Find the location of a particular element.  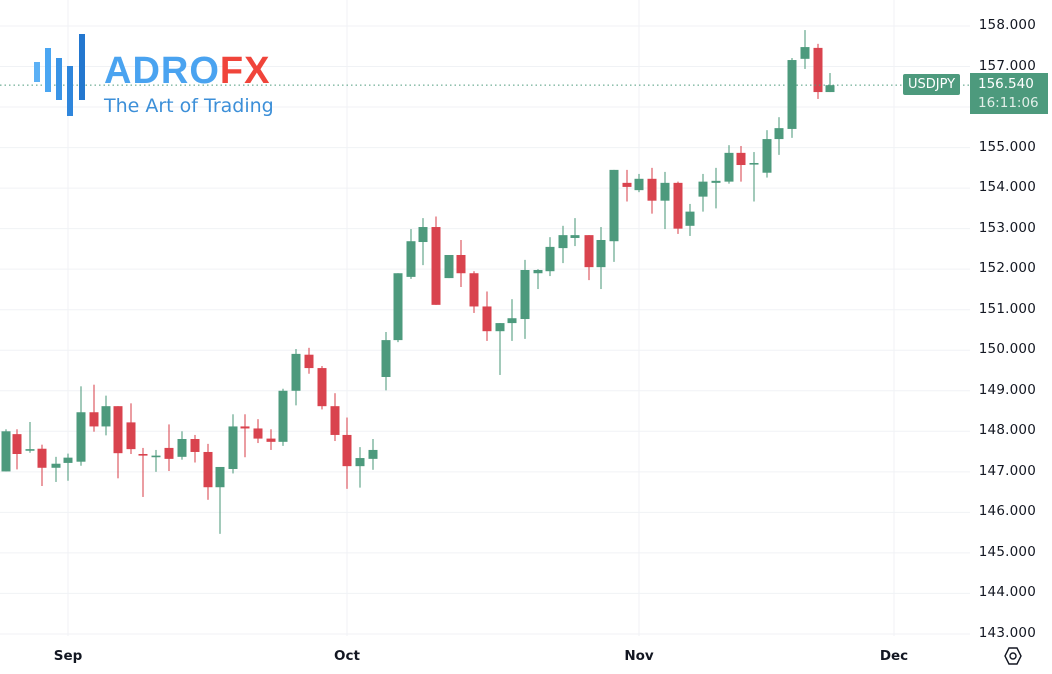

settings-hexagon-icon is located at coordinates (1013, 656).